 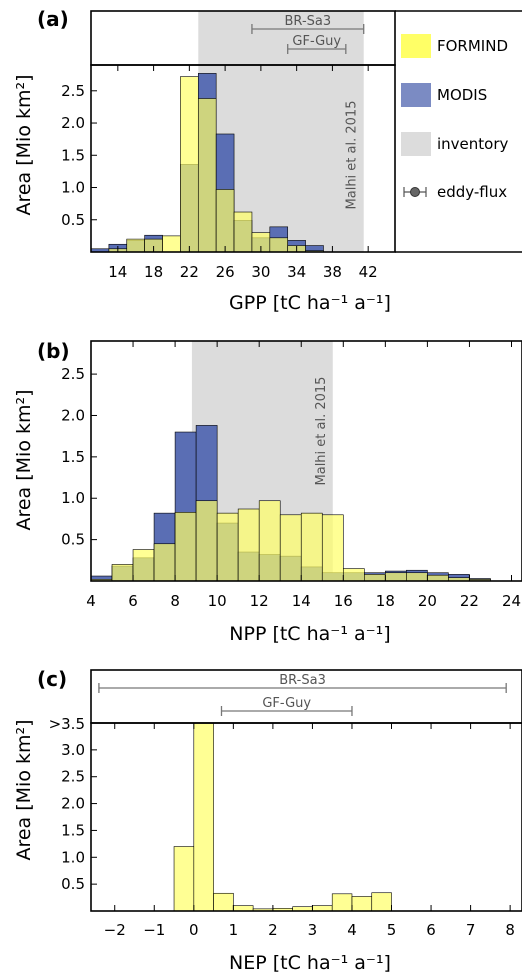 I want to click on panel-label: (a), so click(x=53, y=19).